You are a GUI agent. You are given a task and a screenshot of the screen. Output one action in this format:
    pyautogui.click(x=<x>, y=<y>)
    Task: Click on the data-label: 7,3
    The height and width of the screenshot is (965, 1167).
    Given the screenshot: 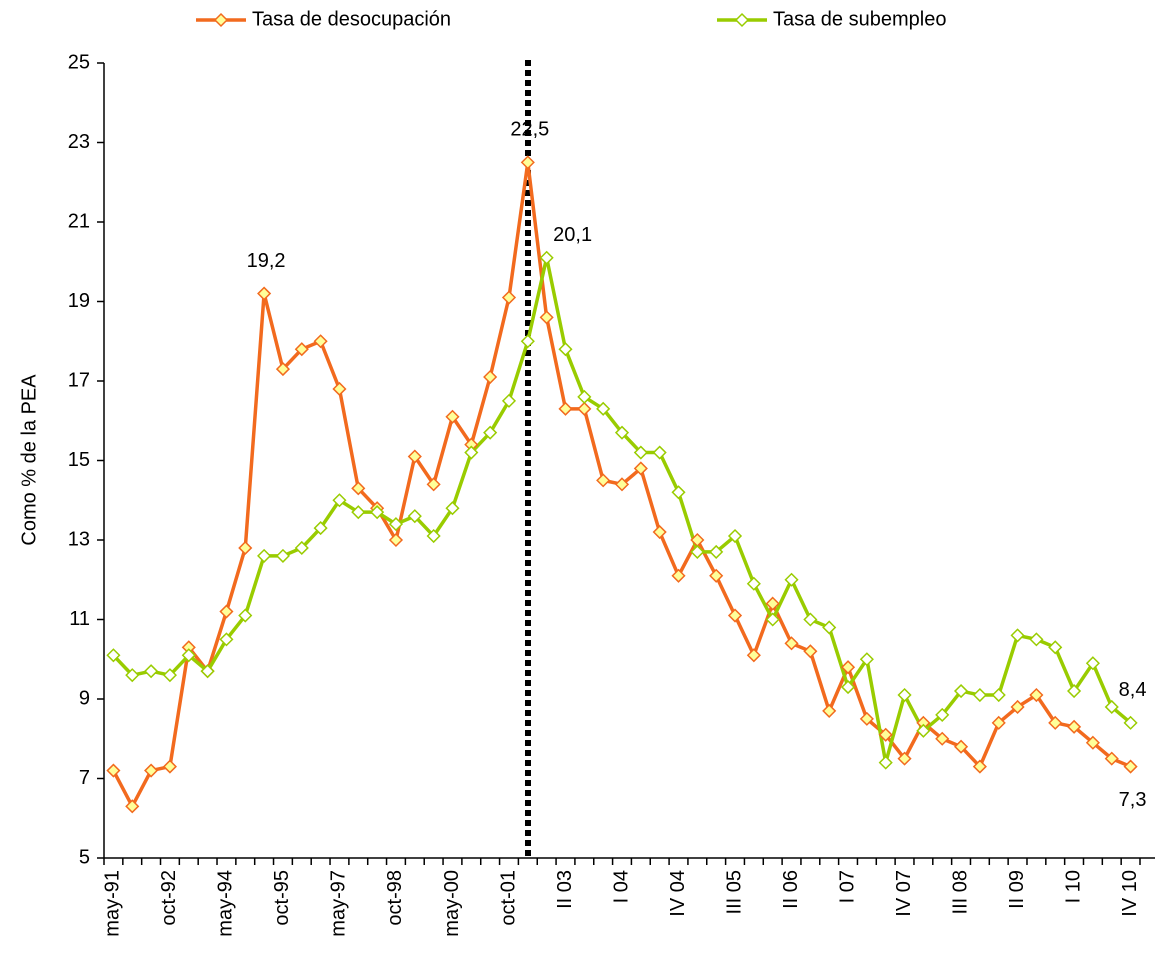 What is the action you would take?
    pyautogui.click(x=1133, y=800)
    